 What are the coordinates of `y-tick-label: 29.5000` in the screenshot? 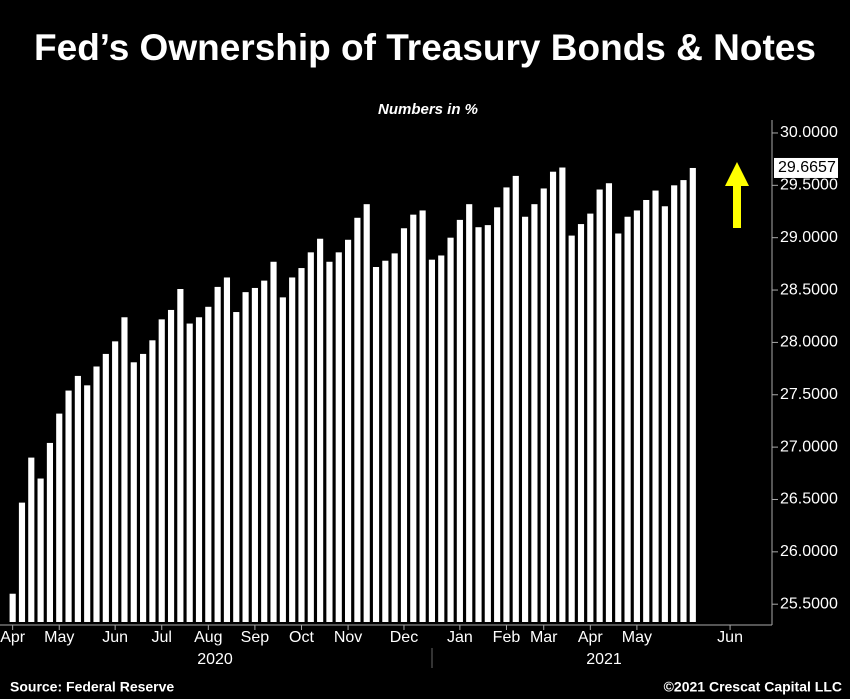 It's located at (809, 185).